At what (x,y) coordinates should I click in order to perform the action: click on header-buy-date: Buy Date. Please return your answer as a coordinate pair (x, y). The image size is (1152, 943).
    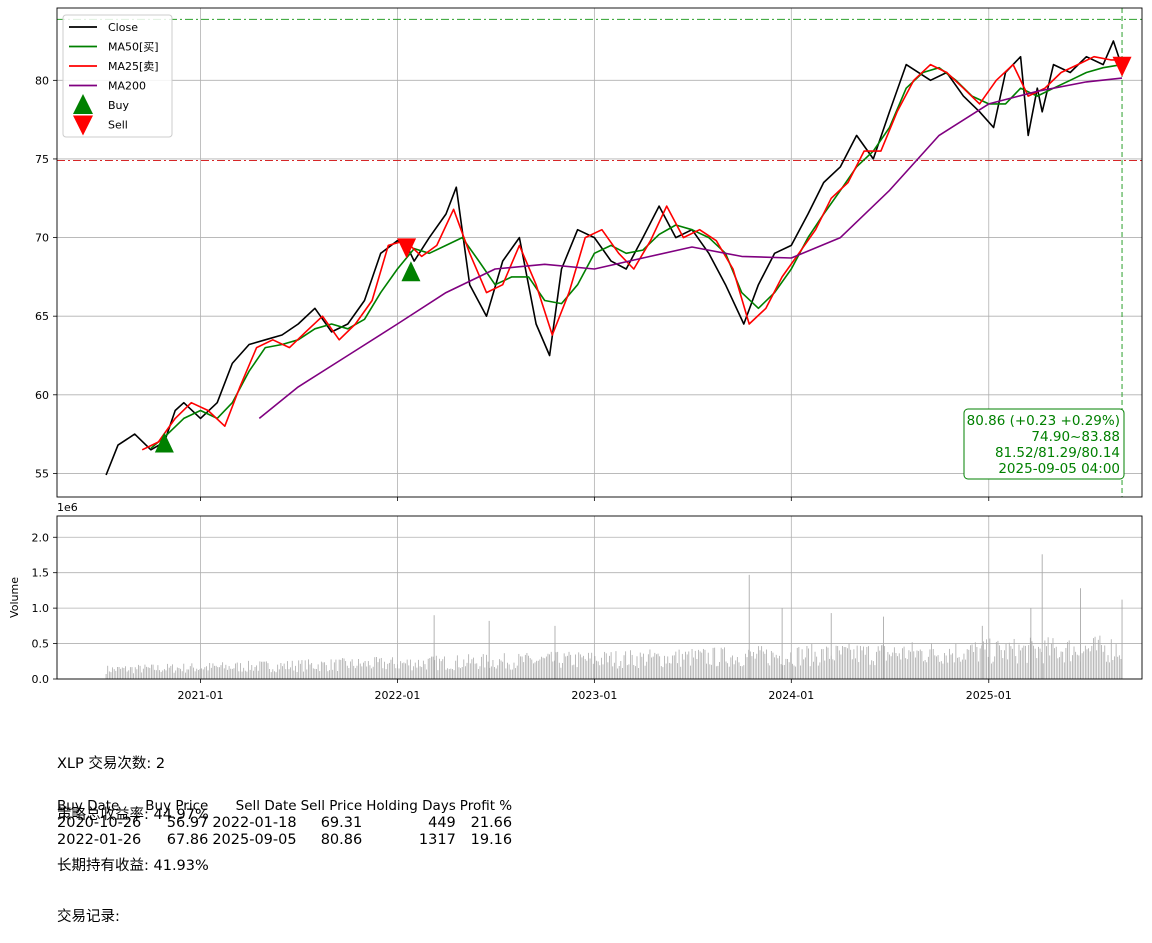
    Looking at the image, I should click on (88, 806).